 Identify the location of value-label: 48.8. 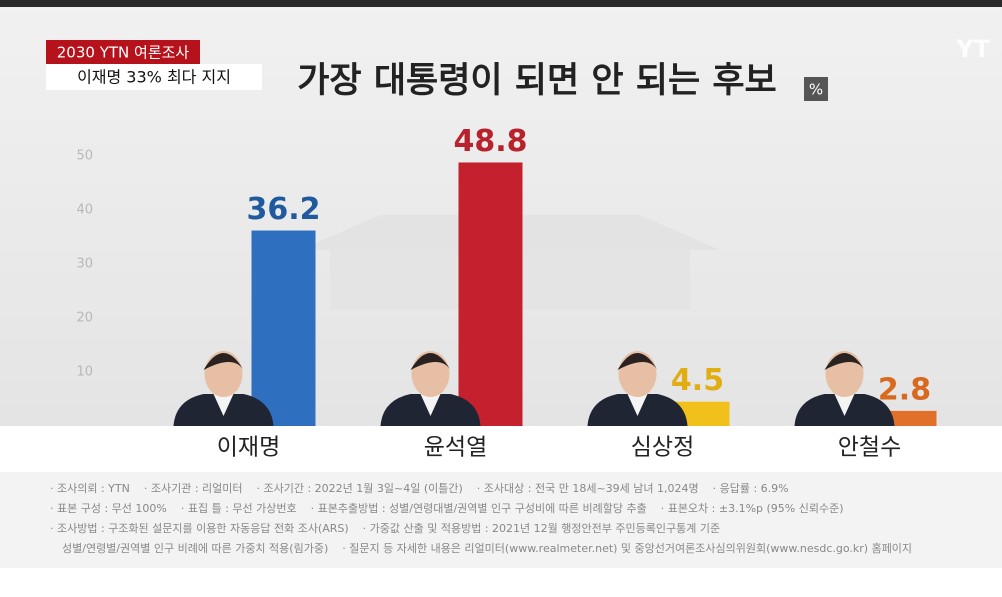
(490, 141).